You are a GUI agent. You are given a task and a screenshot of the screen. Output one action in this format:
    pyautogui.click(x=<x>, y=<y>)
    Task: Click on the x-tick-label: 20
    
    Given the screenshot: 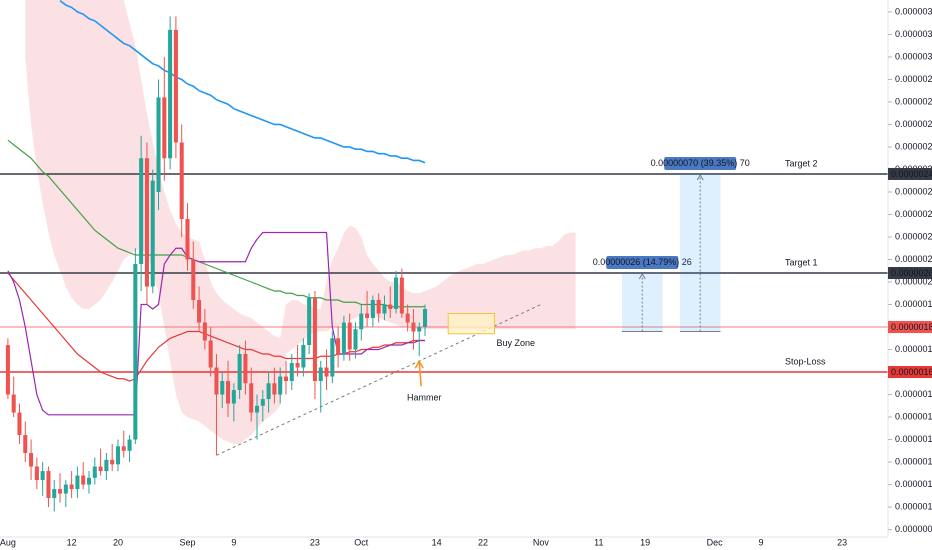 What is the action you would take?
    pyautogui.click(x=118, y=542)
    